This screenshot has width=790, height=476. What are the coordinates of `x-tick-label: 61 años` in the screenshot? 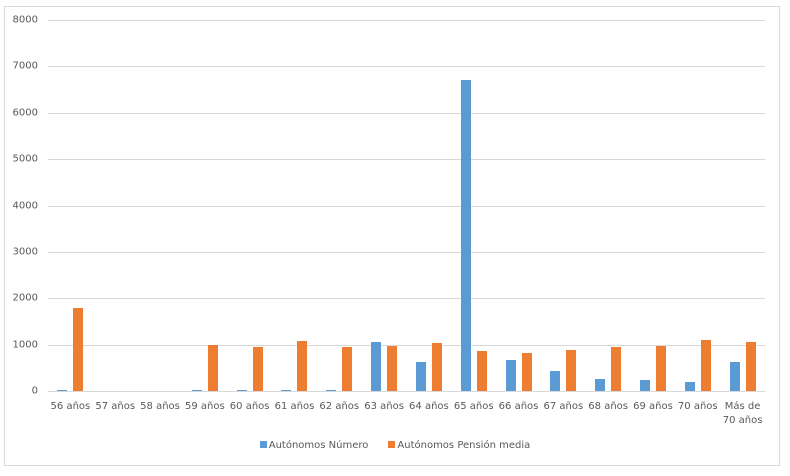 It's located at (294, 407).